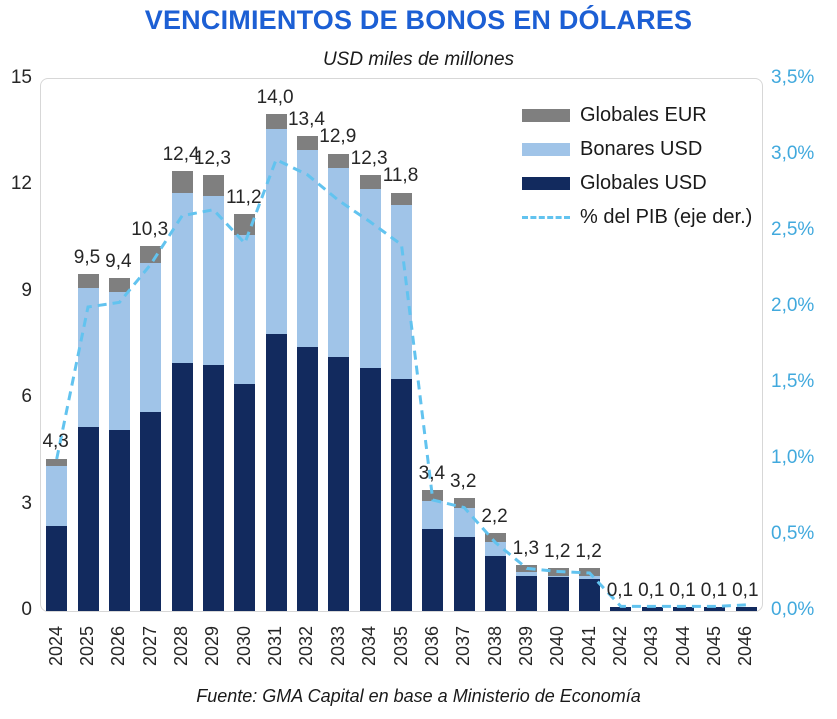 The image size is (837, 719). I want to click on legend-label: Globales EUR, so click(643, 114).